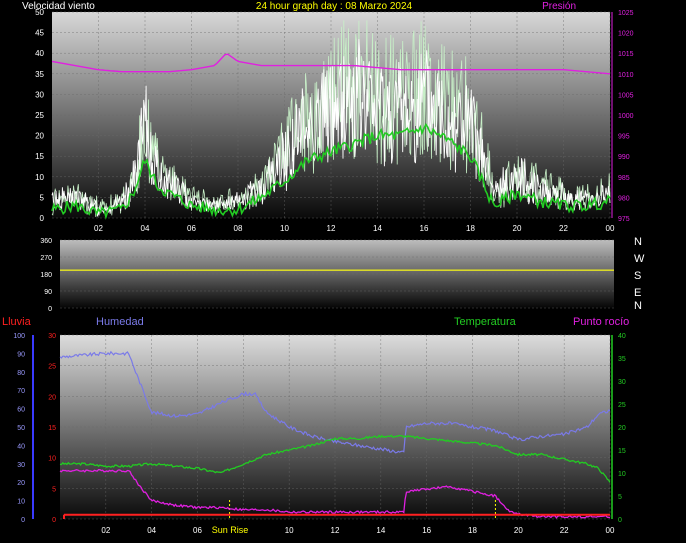 This screenshot has height=543, width=686. Describe the element at coordinates (52, 459) in the screenshot. I see `rain-tick-label: 10` at that location.